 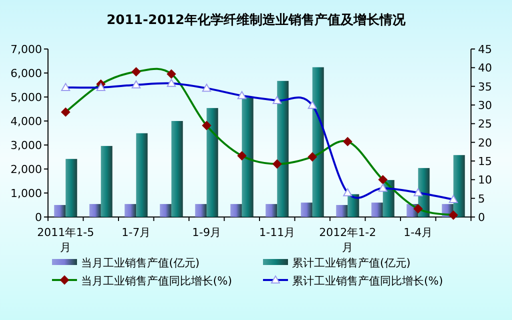 I want to click on x-tick-label: 2011年1-5月, so click(x=65, y=240).